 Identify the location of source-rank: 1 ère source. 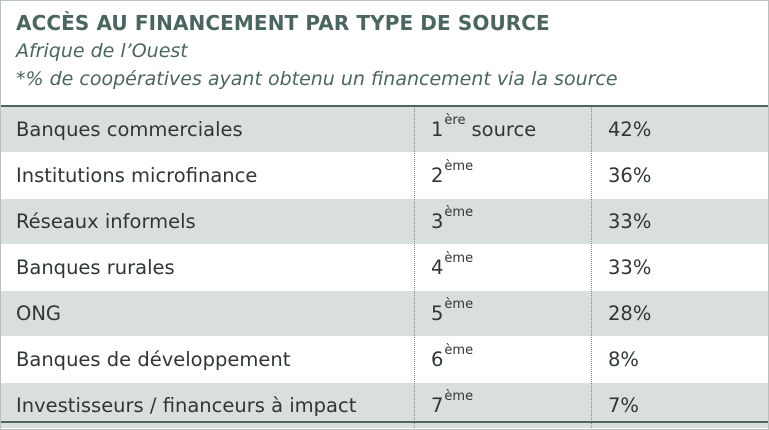
(502, 129).